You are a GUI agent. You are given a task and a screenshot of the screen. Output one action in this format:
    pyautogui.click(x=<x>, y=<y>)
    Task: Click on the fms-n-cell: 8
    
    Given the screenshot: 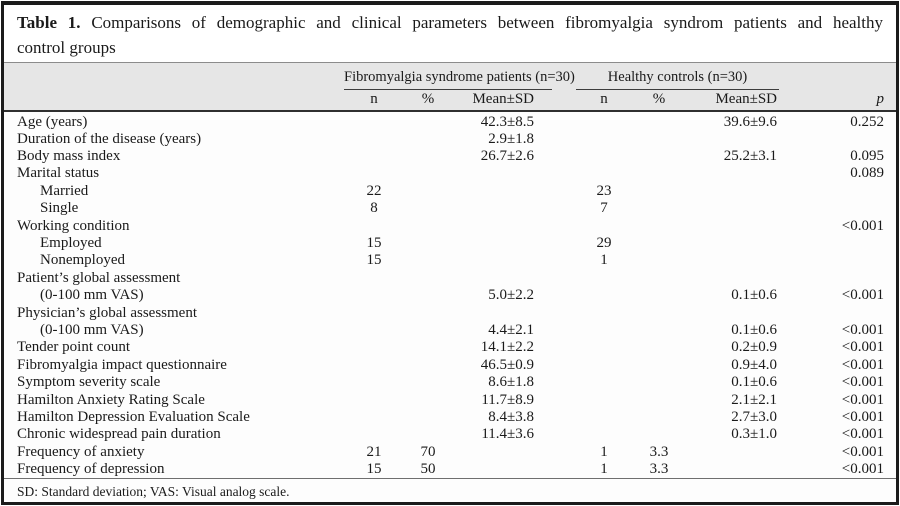 What is the action you would take?
    pyautogui.click(x=374, y=208)
    